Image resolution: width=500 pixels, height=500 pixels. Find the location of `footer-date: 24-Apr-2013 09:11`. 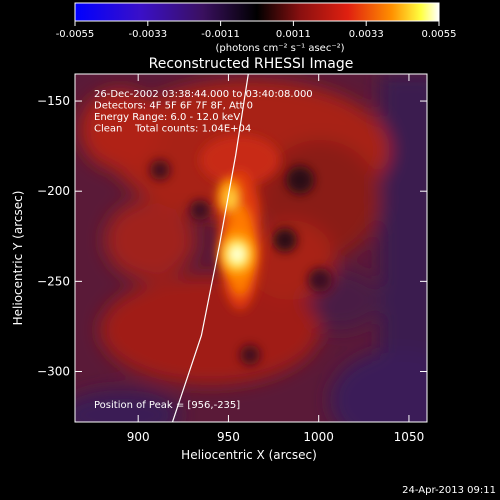

footer-date: 24-Apr-2013 09:11 is located at coordinates (449, 490).